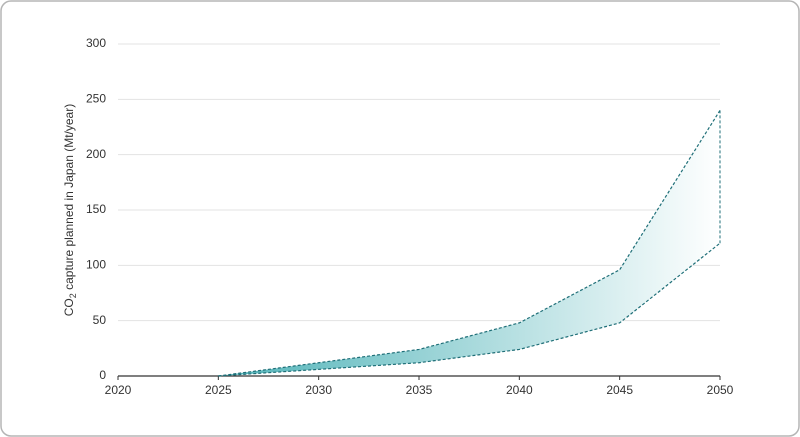 This screenshot has height=437, width=800. I want to click on y-axis-label: CO2 capture planned in Japan (Mt/year), so click(70, 210).